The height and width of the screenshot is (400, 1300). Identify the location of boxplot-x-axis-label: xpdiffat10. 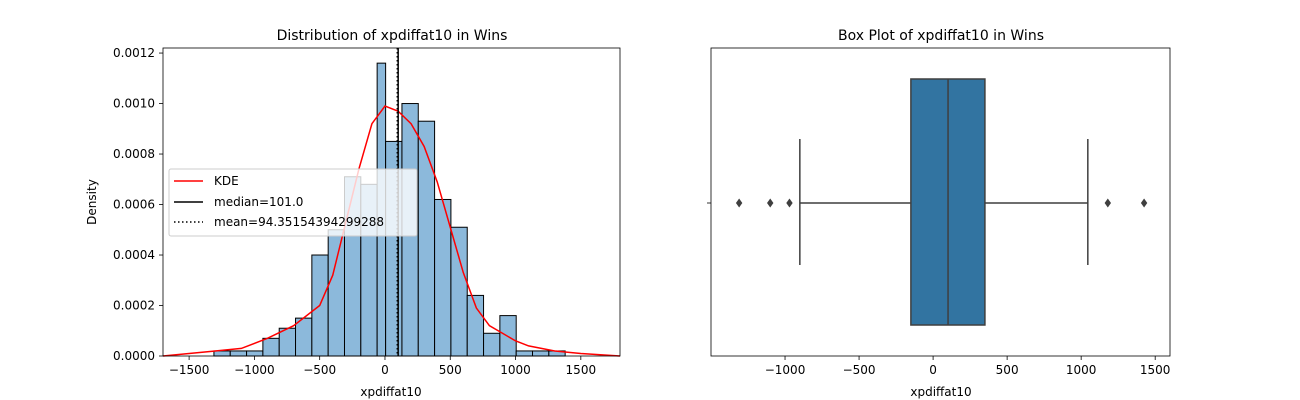
(940, 392).